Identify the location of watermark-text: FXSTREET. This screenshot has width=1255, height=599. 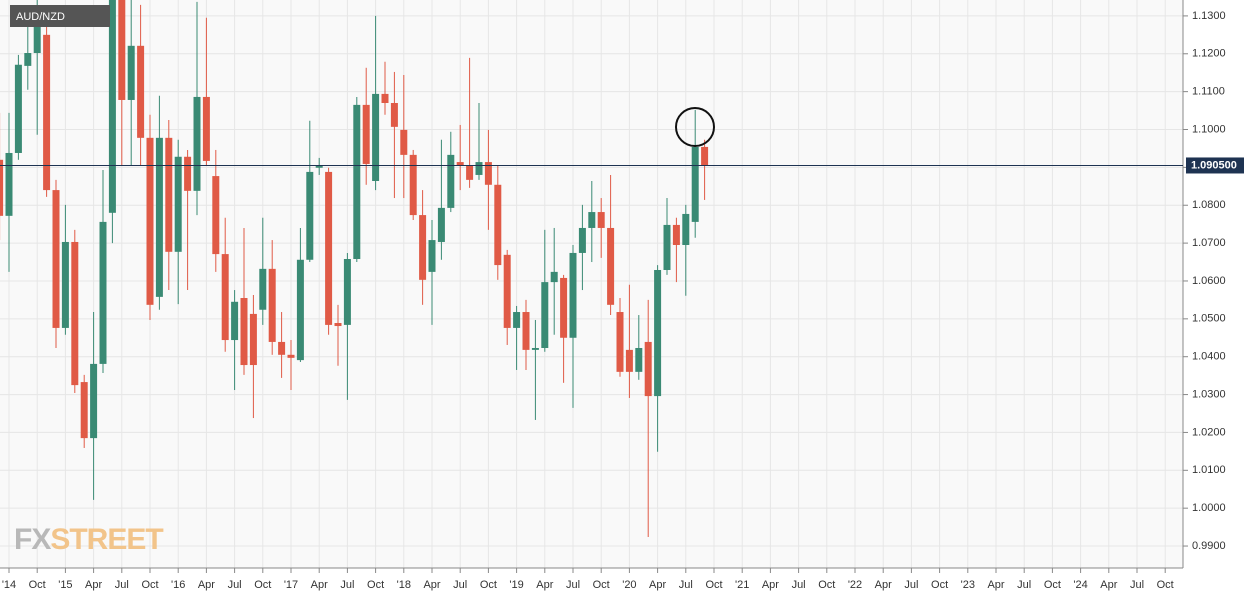
(88, 539).